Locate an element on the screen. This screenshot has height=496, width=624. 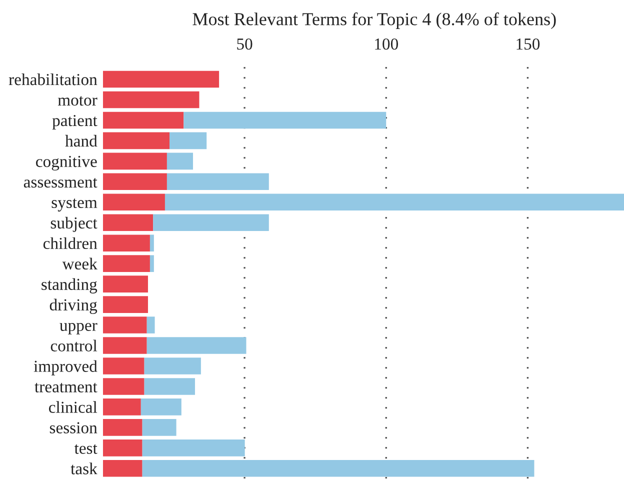
y-tick-label: cognitive is located at coordinates (66, 163).